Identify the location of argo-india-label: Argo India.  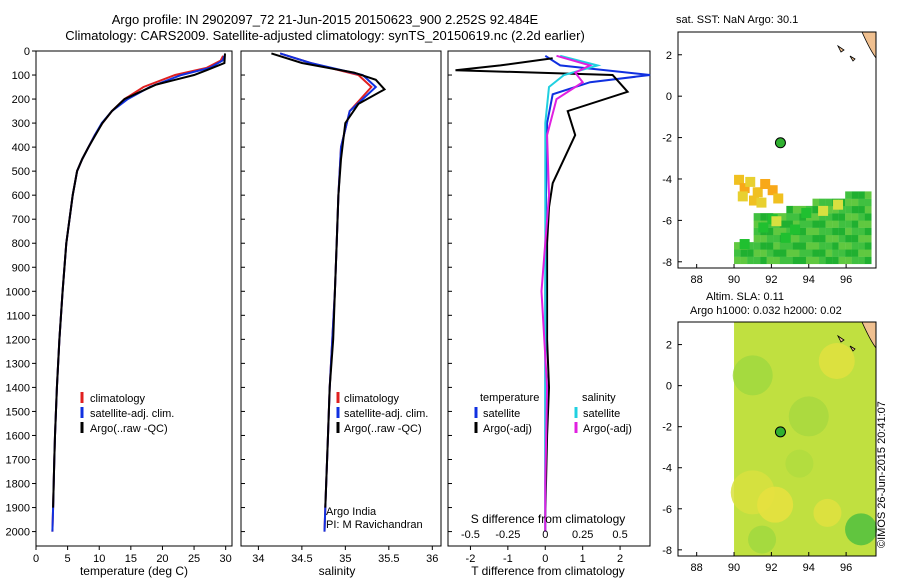
(351, 512).